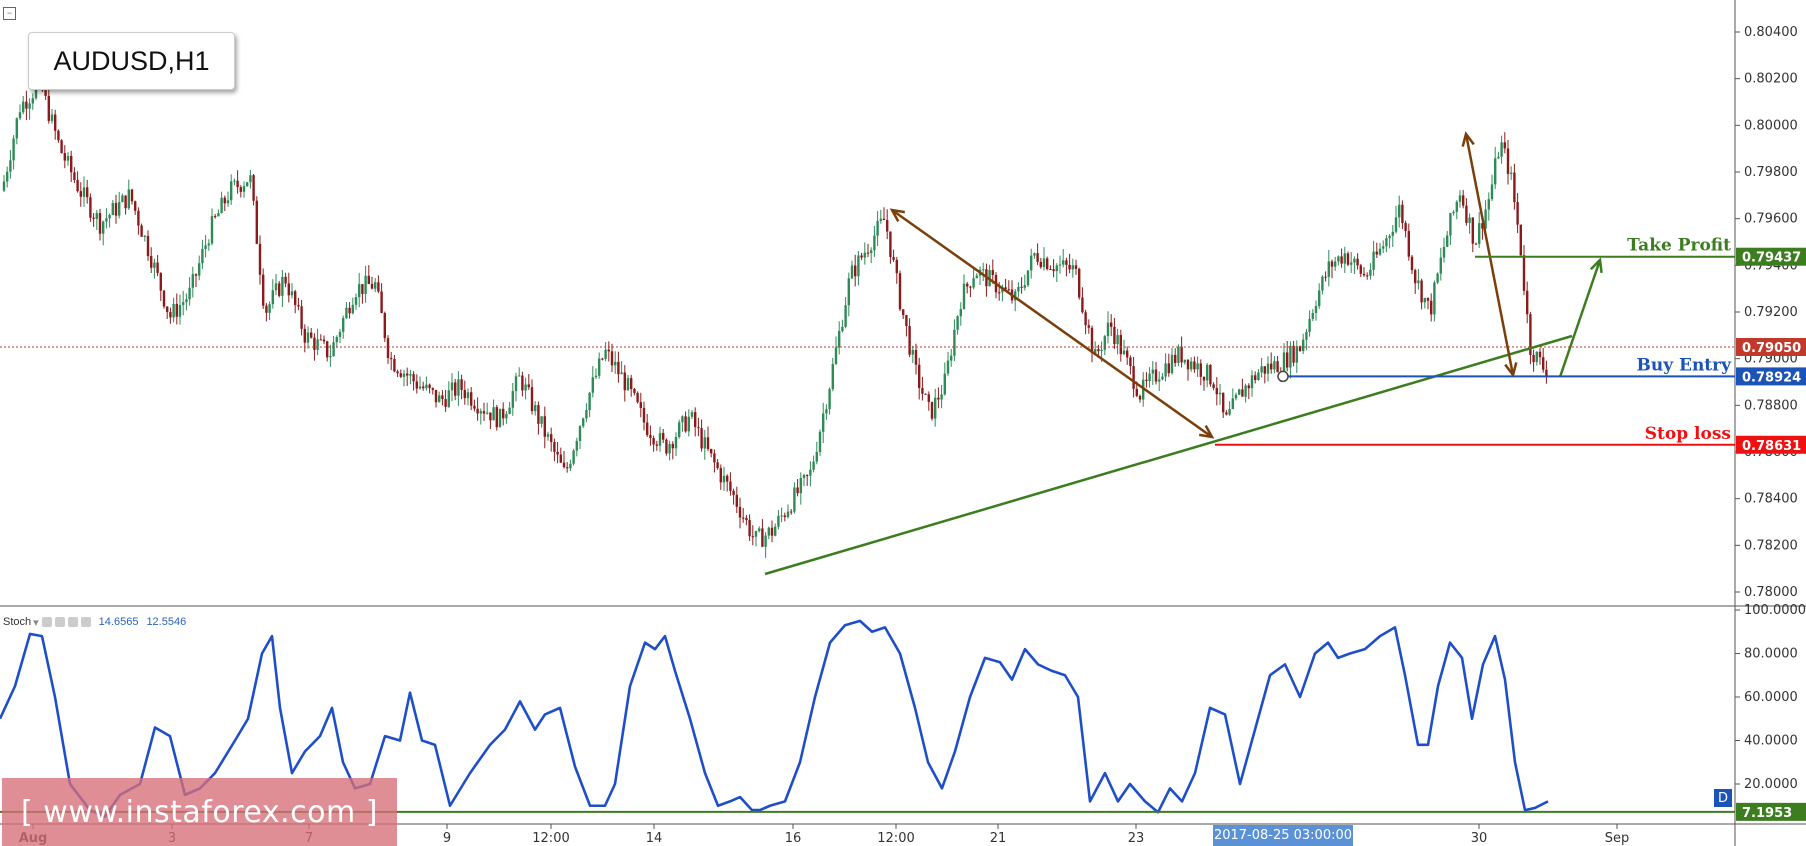 The height and width of the screenshot is (846, 1806). Describe the element at coordinates (1771, 258) in the screenshot. I see `take-profit-price-value: 0.79437` at that location.